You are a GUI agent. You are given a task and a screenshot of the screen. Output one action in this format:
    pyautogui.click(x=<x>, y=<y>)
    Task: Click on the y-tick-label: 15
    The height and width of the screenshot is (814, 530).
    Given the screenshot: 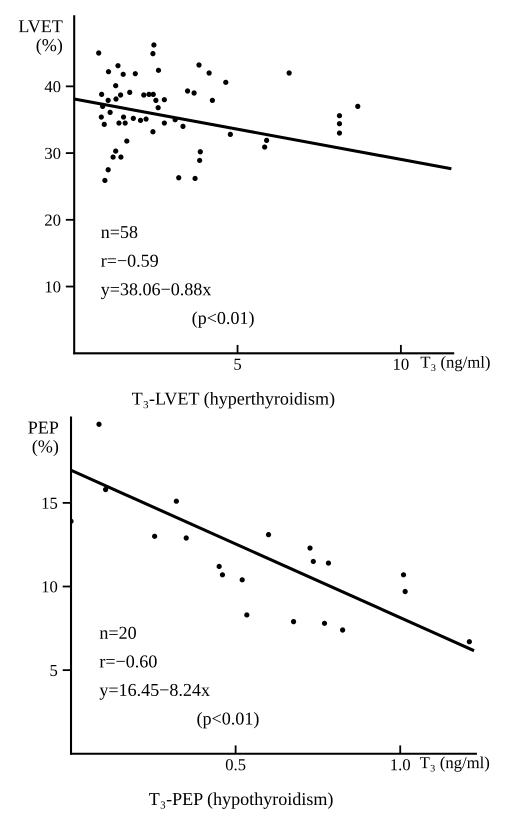 What is the action you would take?
    pyautogui.click(x=50, y=503)
    